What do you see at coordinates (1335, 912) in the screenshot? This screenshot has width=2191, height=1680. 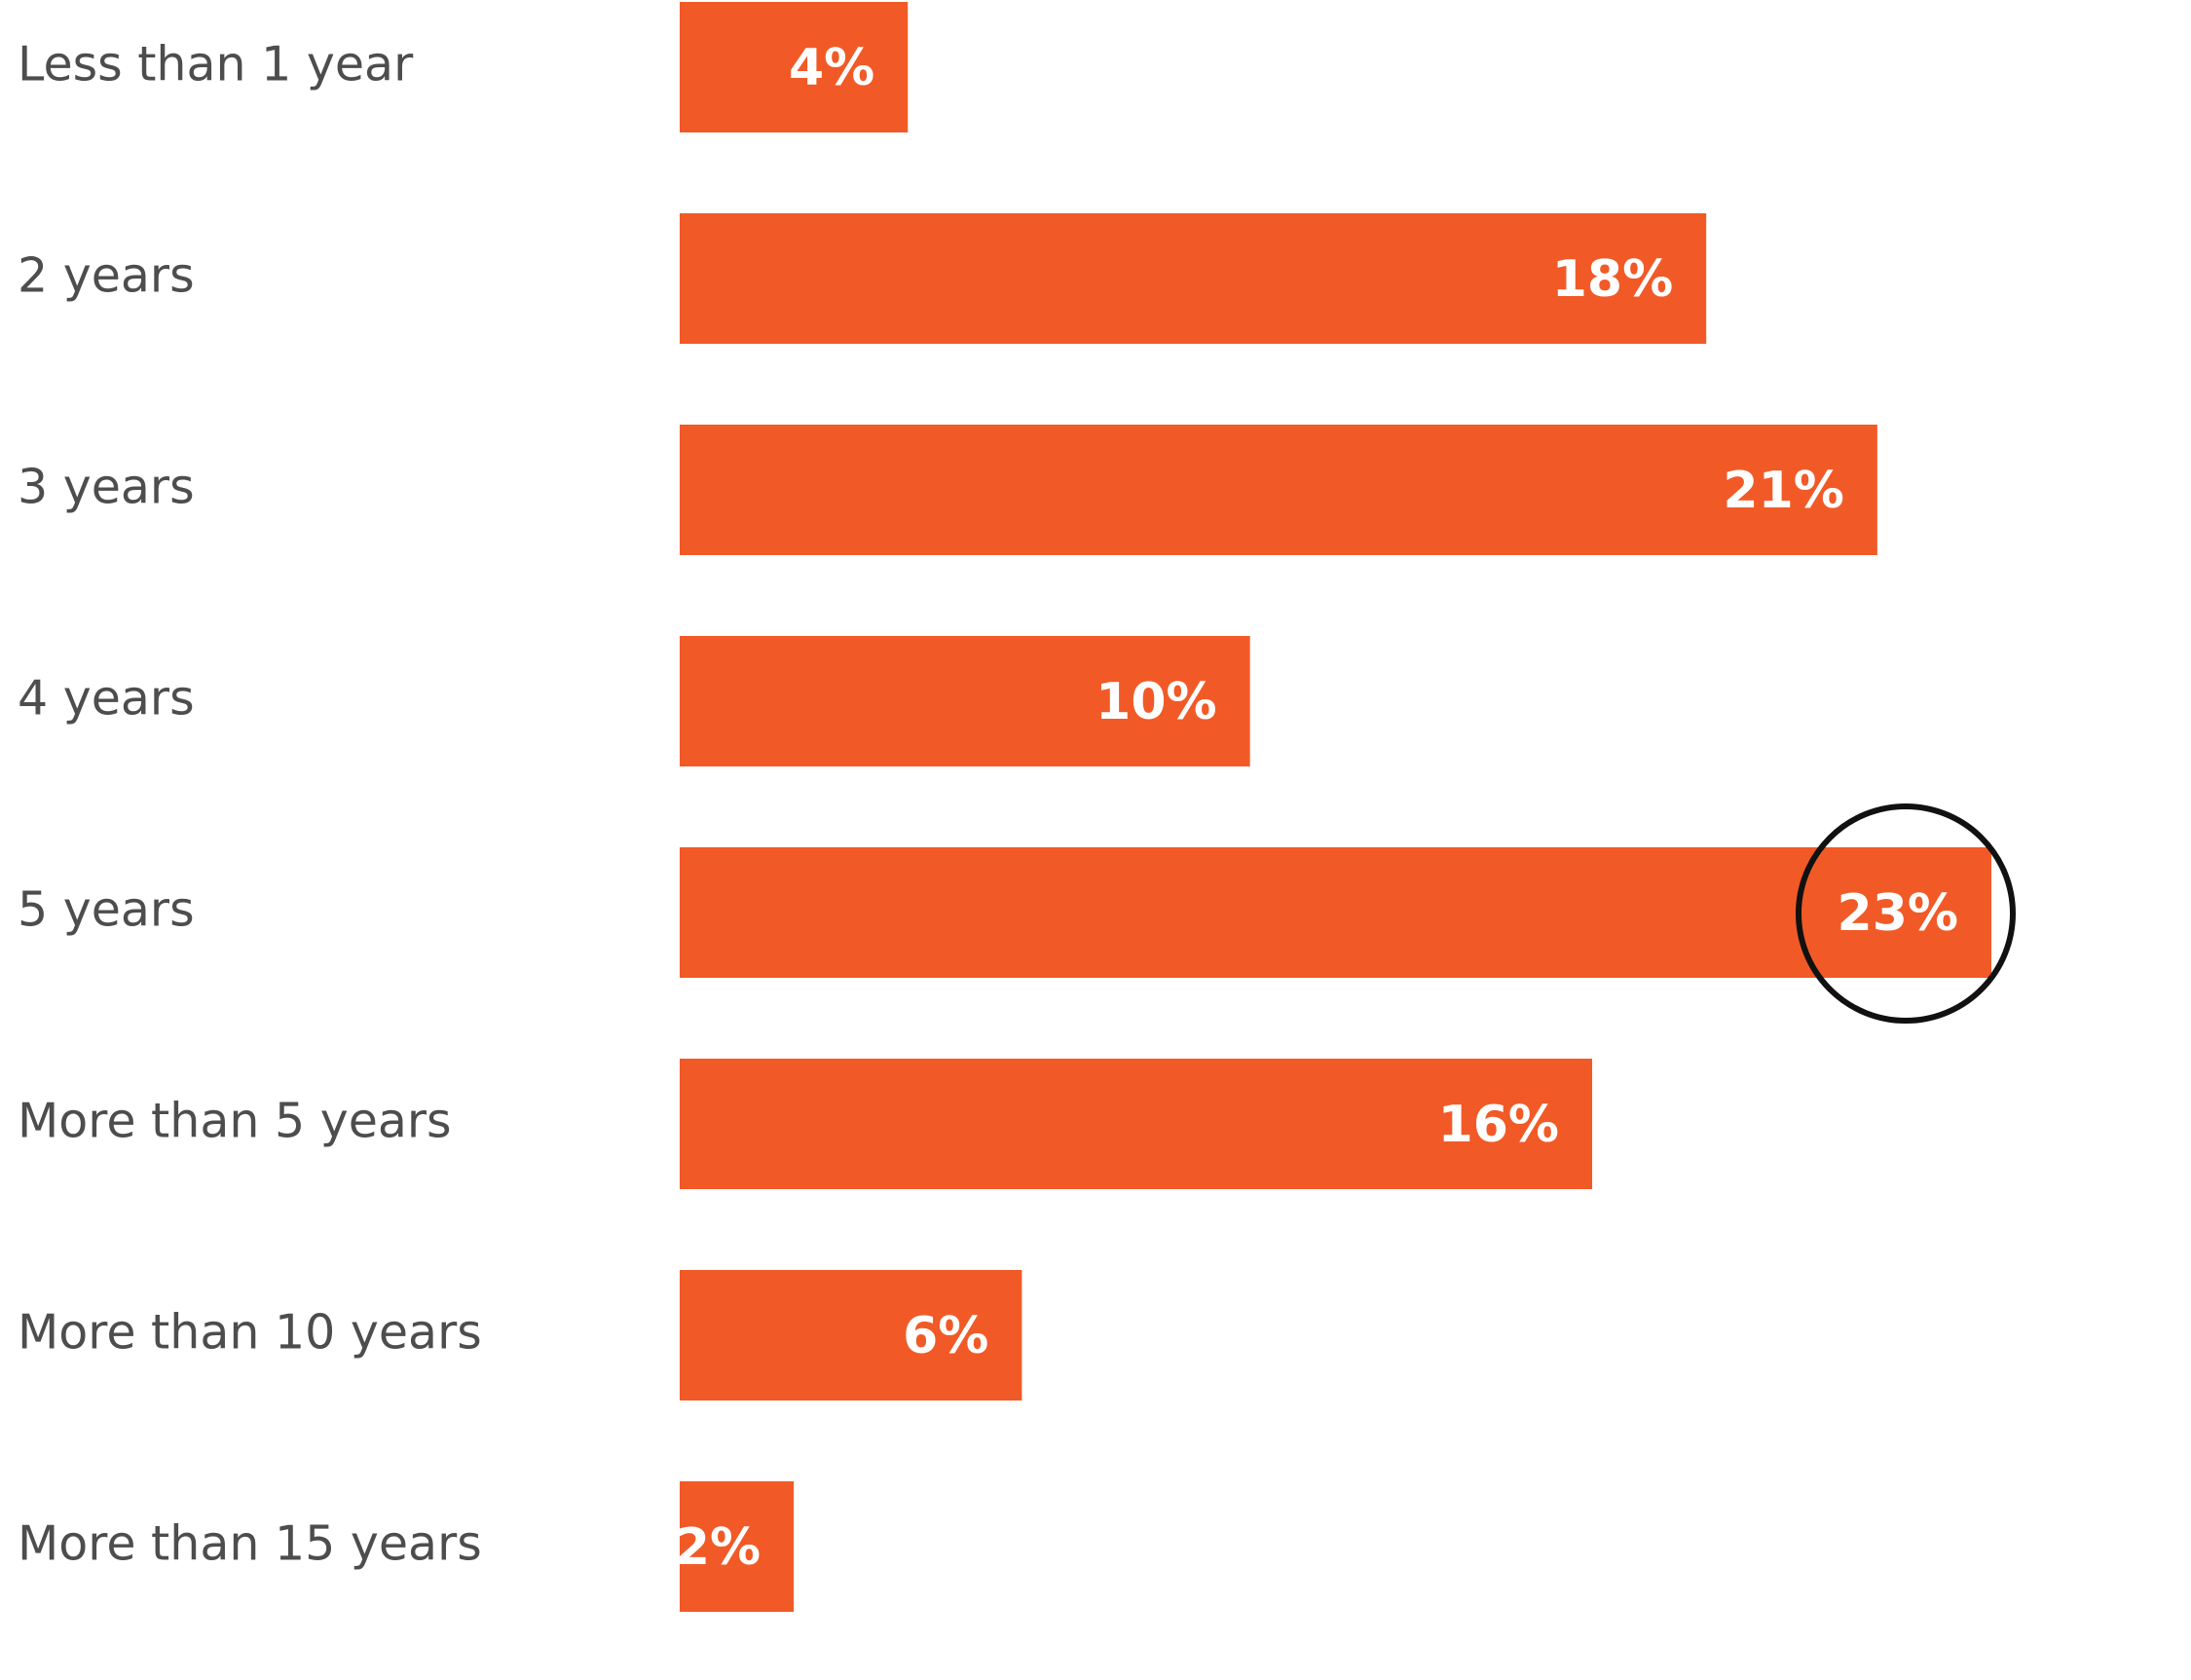 I see `bar-5-years` at bounding box center [1335, 912].